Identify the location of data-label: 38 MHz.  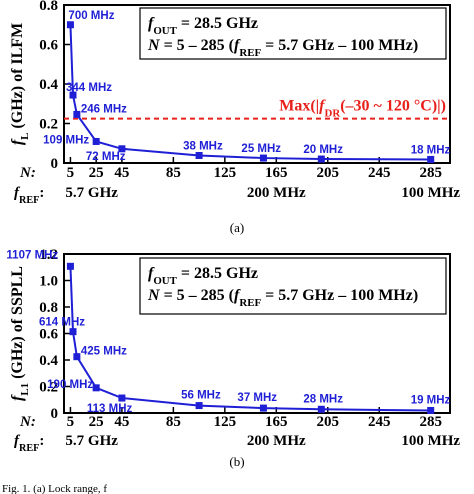
(203, 146).